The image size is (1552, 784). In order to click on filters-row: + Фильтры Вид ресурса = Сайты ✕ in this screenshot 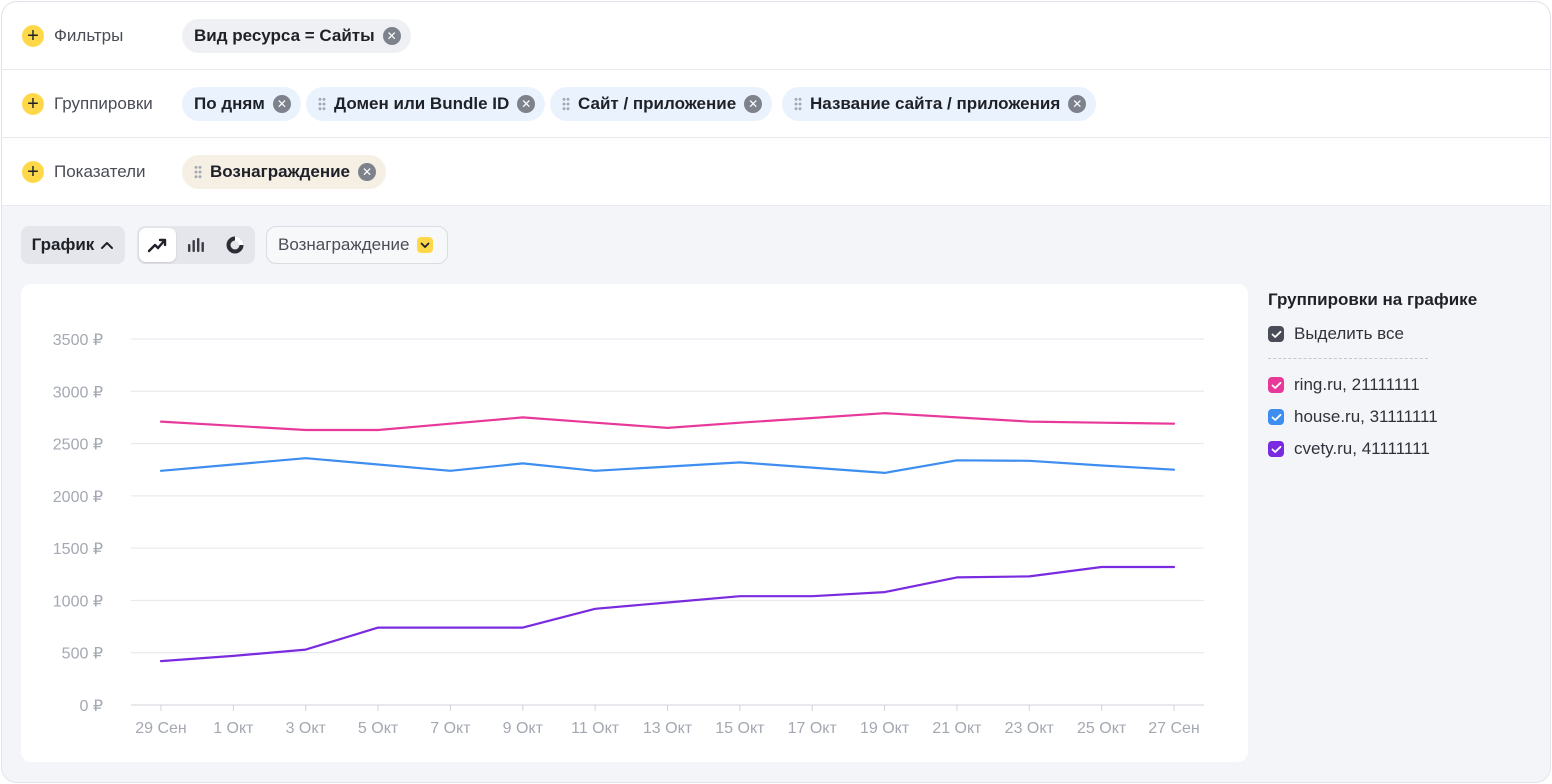, I will do `click(776, 36)`.